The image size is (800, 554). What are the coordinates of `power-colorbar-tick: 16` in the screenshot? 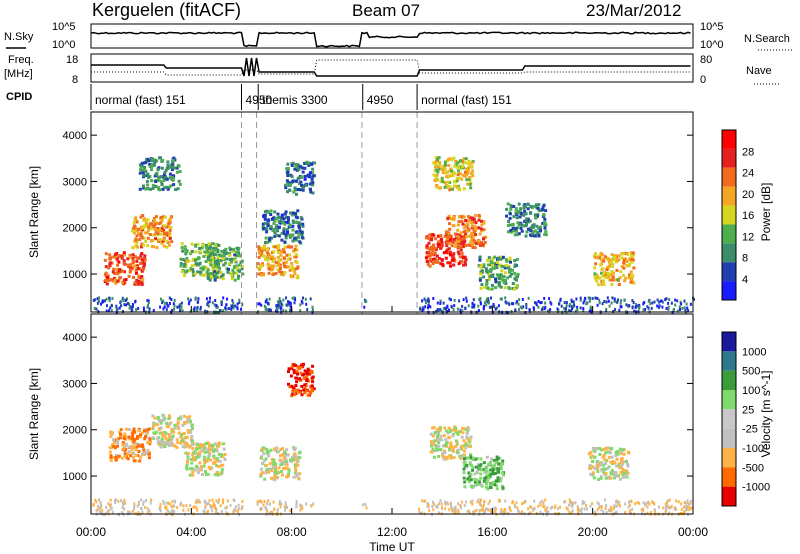 It's located at (748, 216).